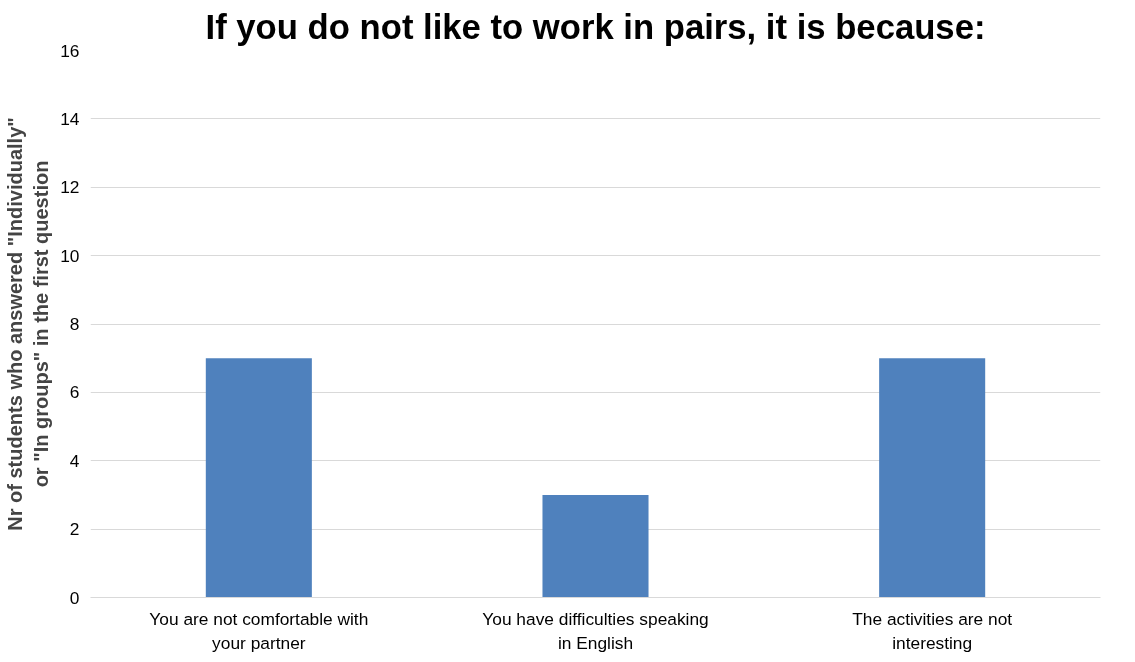 Image resolution: width=1135 pixels, height=662 pixels. I want to click on chart-title: If you do not like to work in pairs, it is because:, so click(595, 26).